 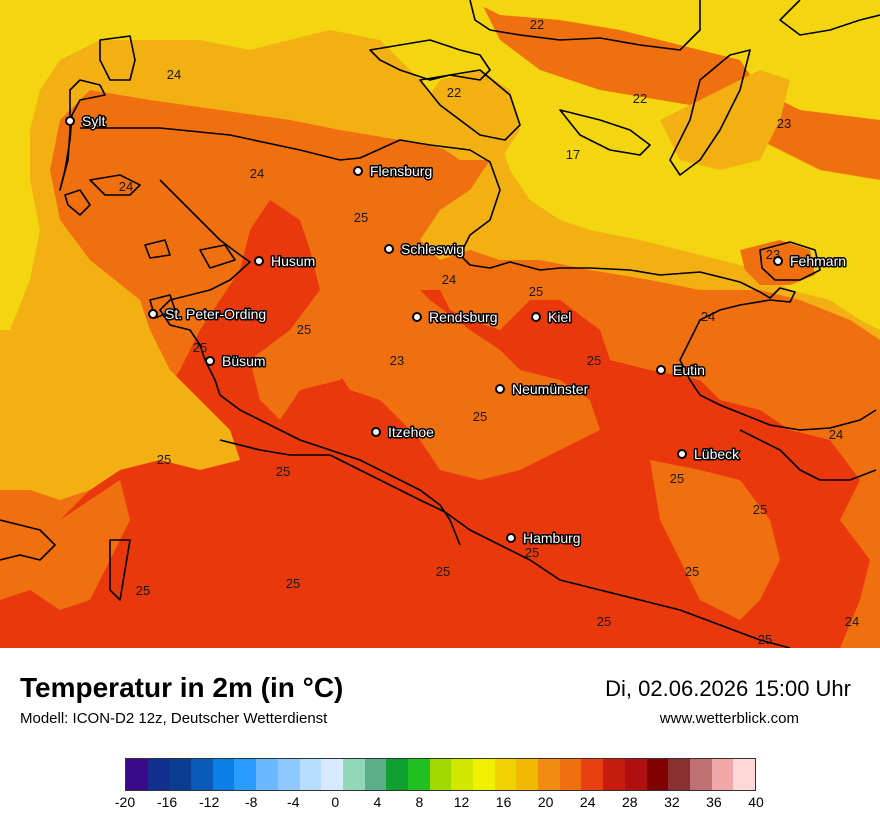 I want to click on city-label: St. Peter-Ording, so click(x=215, y=314).